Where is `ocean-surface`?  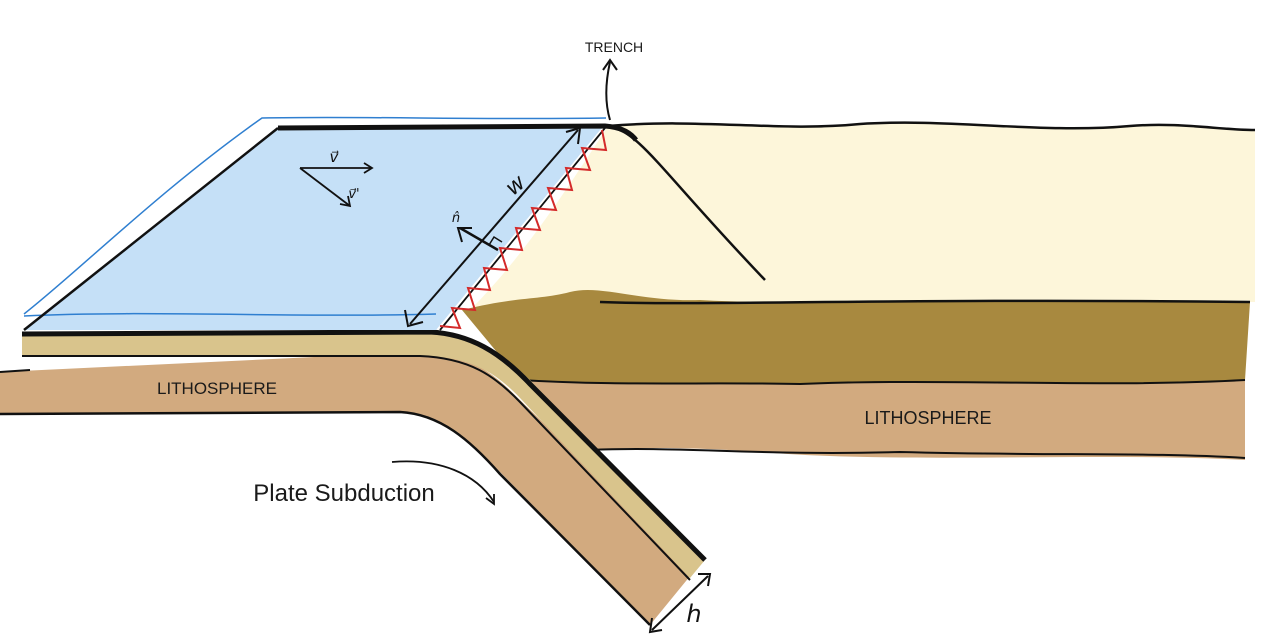 ocean-surface is located at coordinates (314, 227).